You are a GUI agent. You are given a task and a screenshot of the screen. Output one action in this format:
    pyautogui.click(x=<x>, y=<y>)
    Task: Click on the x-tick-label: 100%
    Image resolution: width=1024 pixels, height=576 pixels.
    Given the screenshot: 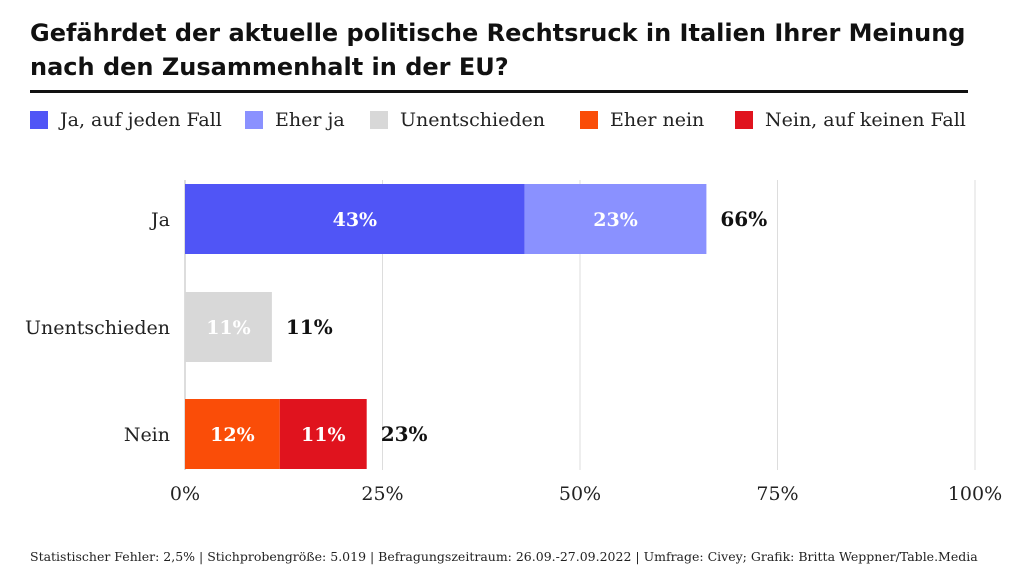 What is the action you would take?
    pyautogui.click(x=975, y=494)
    